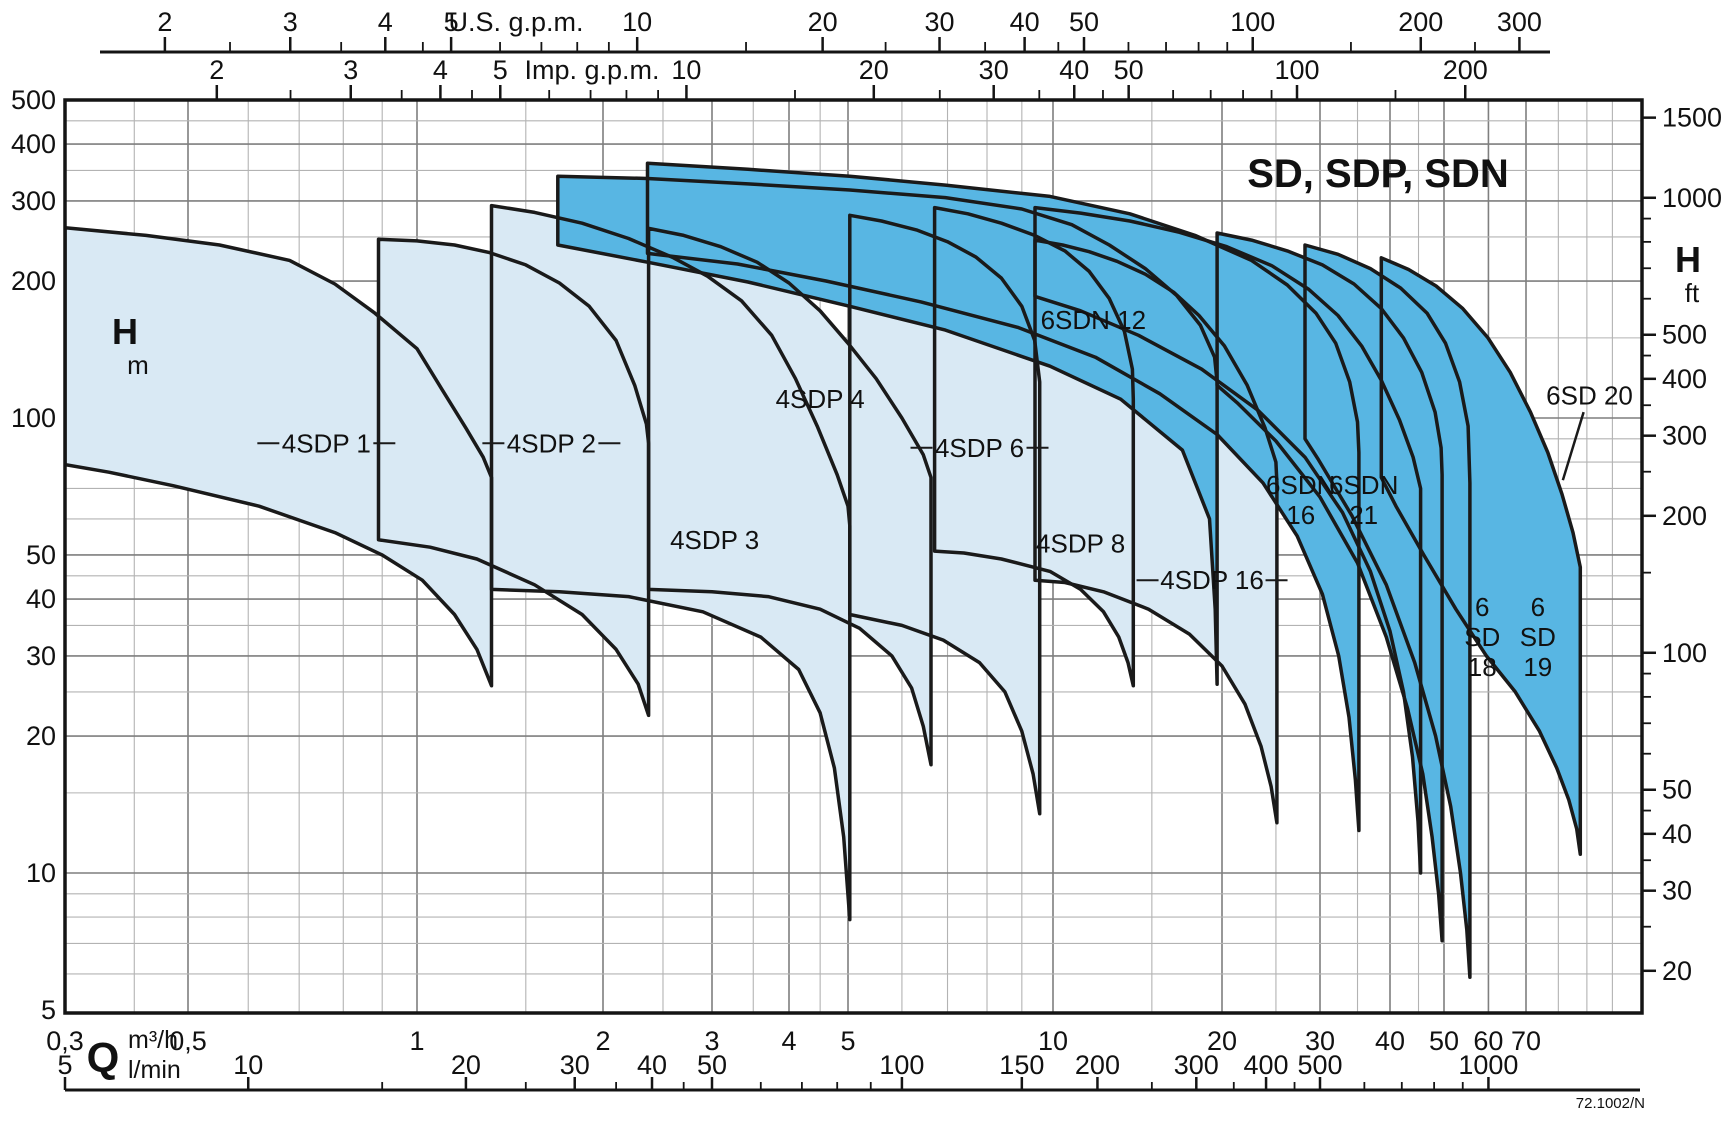 The width and height of the screenshot is (1730, 1130). What do you see at coordinates (848, 1071) in the screenshot?
I see `axis-q-lmin: 5 10 20 30 40 50 100 150 200 300 400 500 1000` at bounding box center [848, 1071].